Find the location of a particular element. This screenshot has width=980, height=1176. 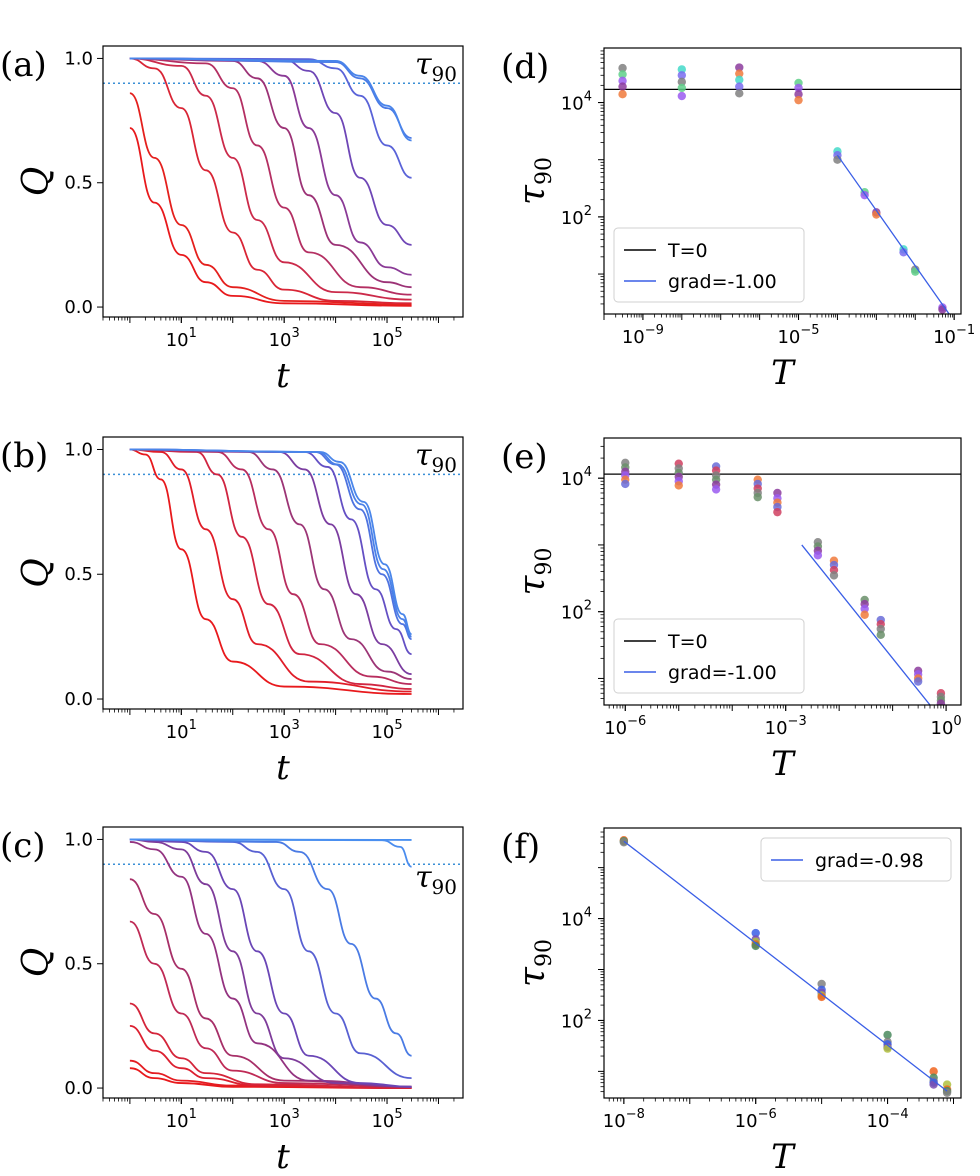

annotation-b: τ90 is located at coordinates (436, 457).